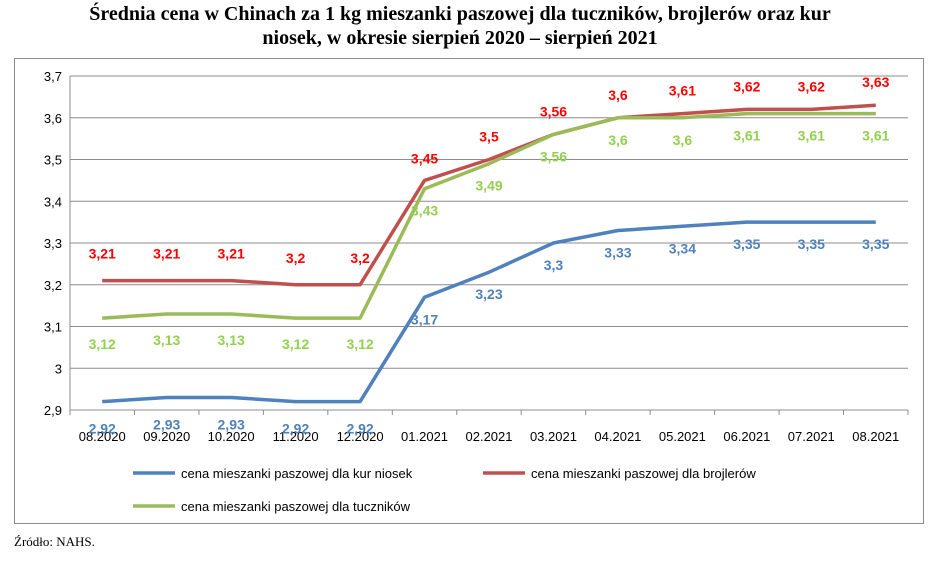 The width and height of the screenshot is (940, 582). Describe the element at coordinates (488, 186) in the screenshot. I see `data-label: 3,49` at that location.